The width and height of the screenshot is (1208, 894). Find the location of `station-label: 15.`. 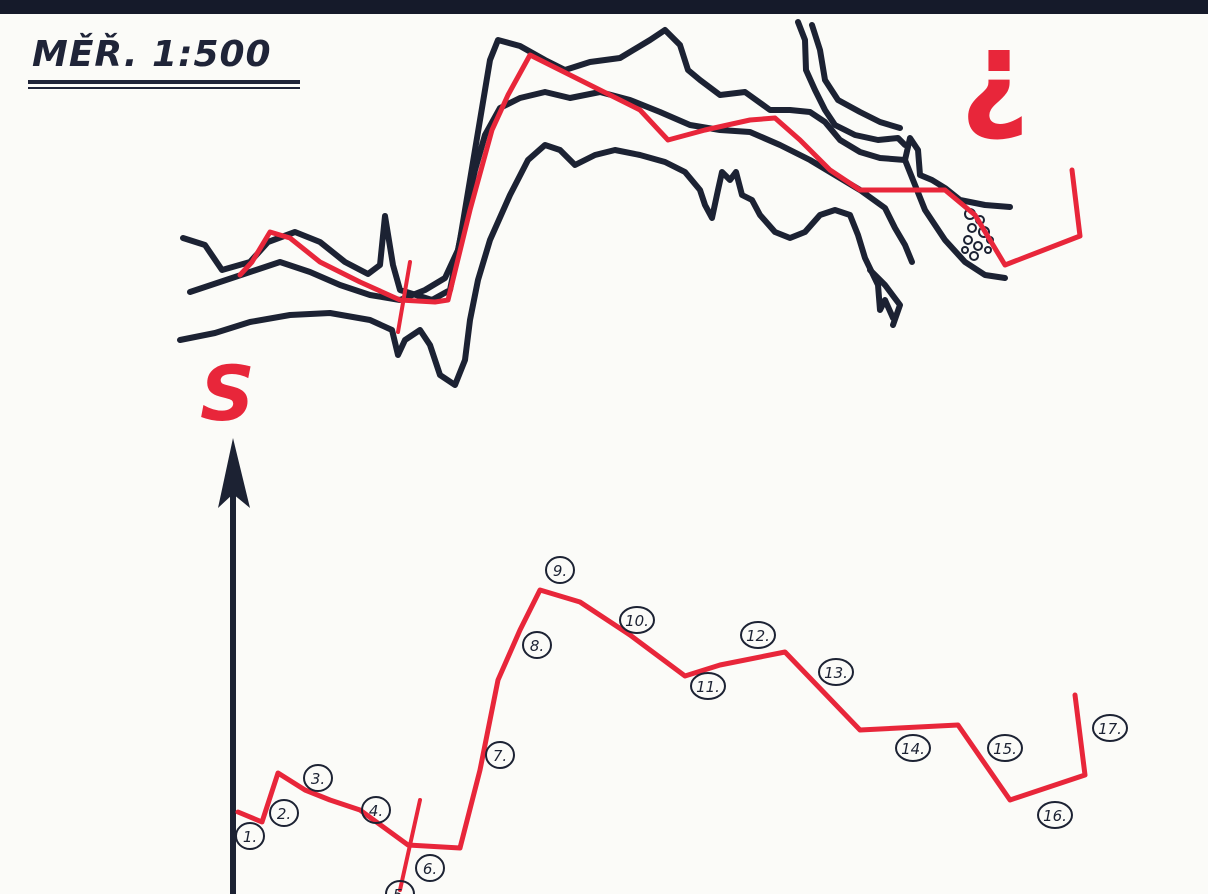

station-label: 15. is located at coordinates (1005, 749).